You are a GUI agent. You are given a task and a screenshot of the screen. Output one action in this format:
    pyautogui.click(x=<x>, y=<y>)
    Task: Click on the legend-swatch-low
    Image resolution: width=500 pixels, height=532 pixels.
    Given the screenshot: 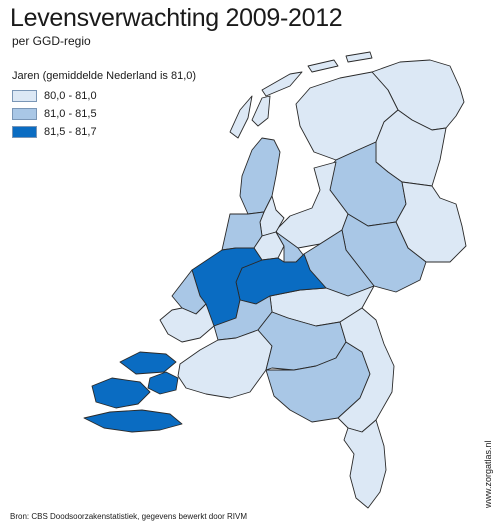 What is the action you would take?
    pyautogui.click(x=24, y=95)
    